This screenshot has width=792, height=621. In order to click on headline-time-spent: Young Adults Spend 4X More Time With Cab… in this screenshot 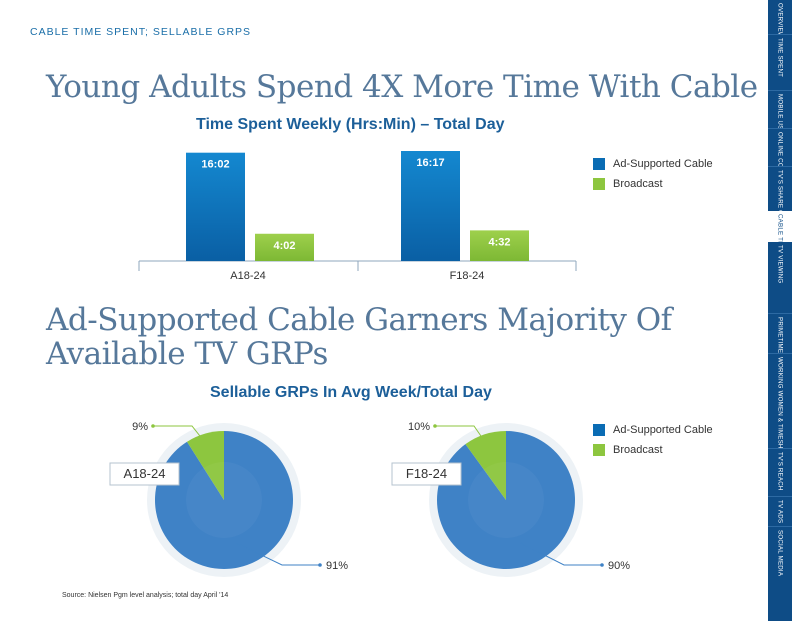, I will do `click(402, 87)`.